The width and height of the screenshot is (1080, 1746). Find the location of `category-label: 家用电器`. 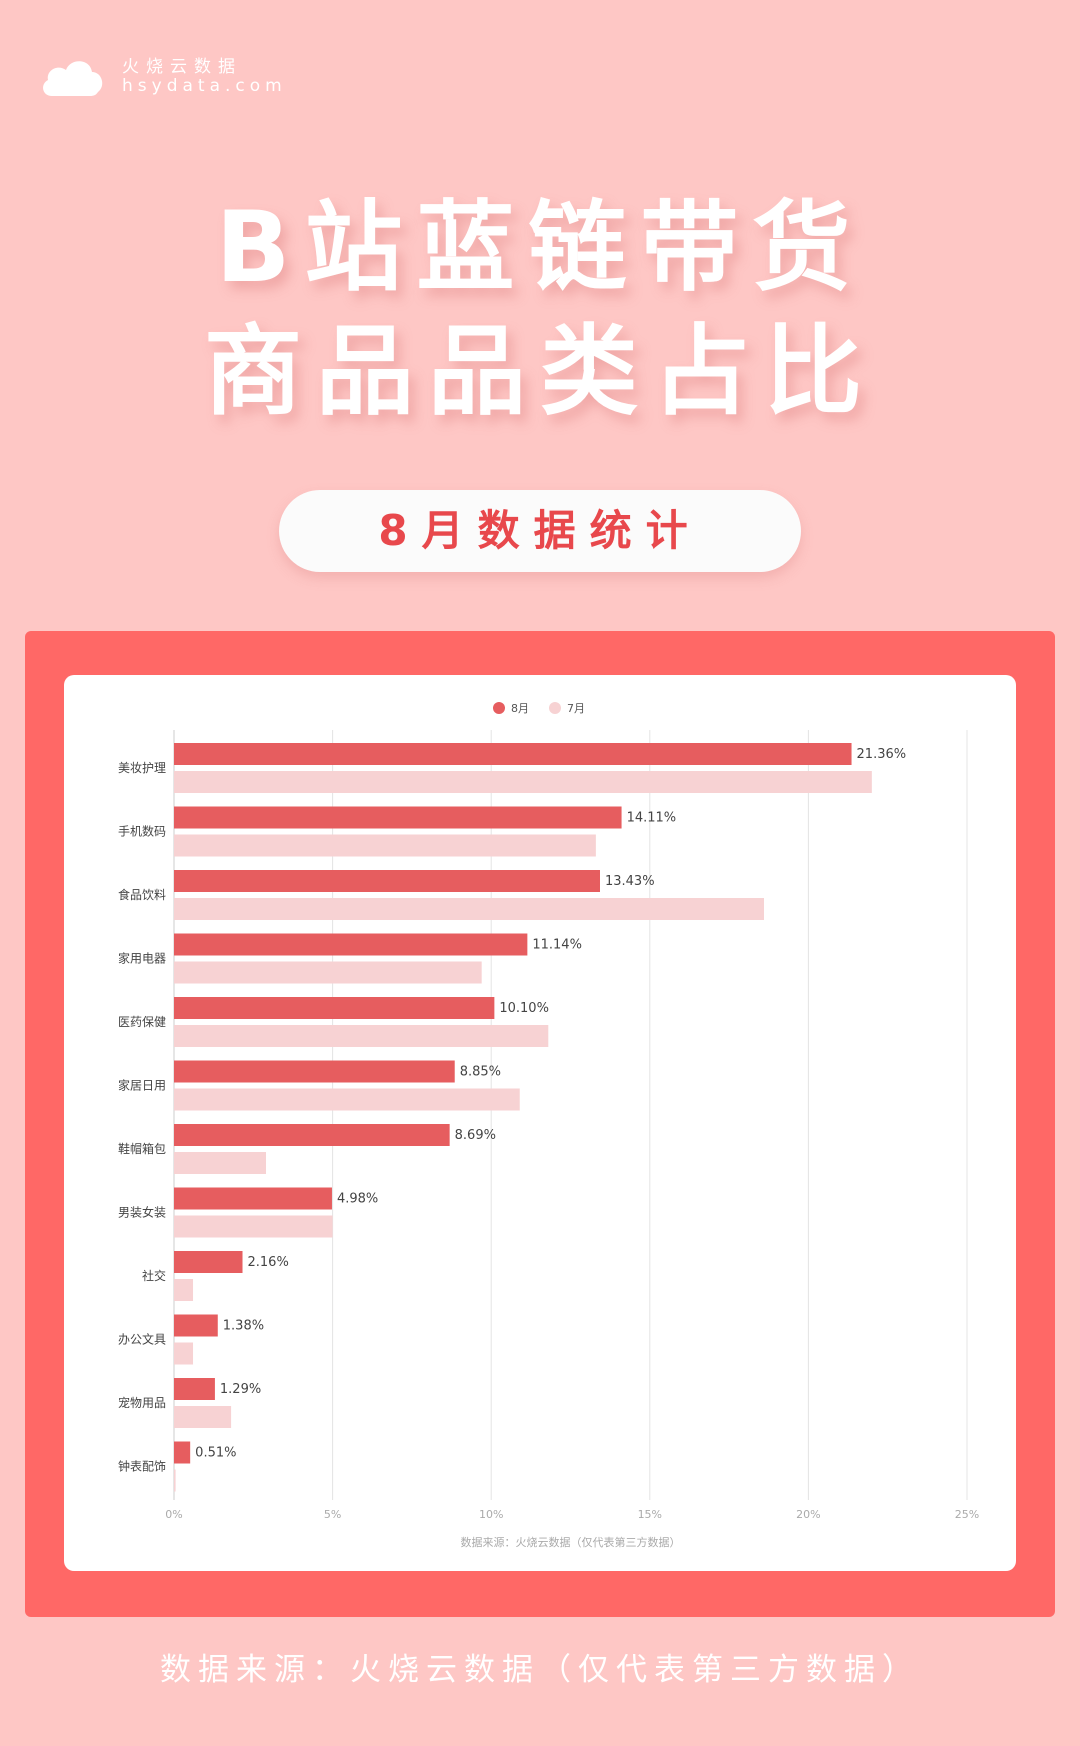

category-label: 家用电器 is located at coordinates (142, 958).